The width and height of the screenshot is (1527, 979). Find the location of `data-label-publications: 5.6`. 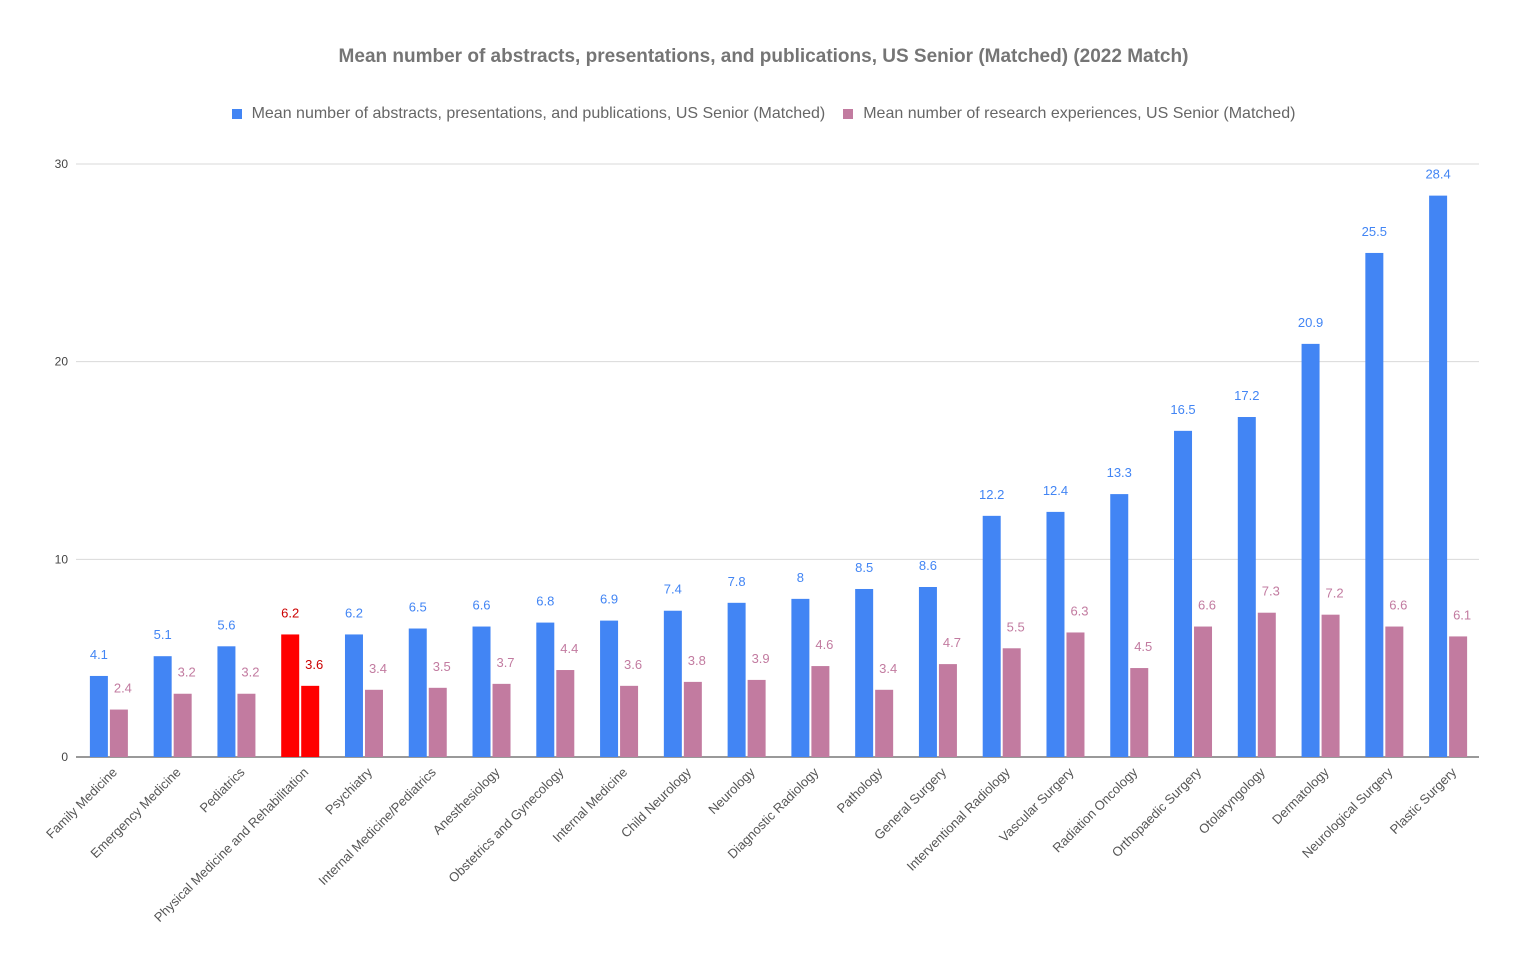

data-label-publications: 5.6 is located at coordinates (226, 624).